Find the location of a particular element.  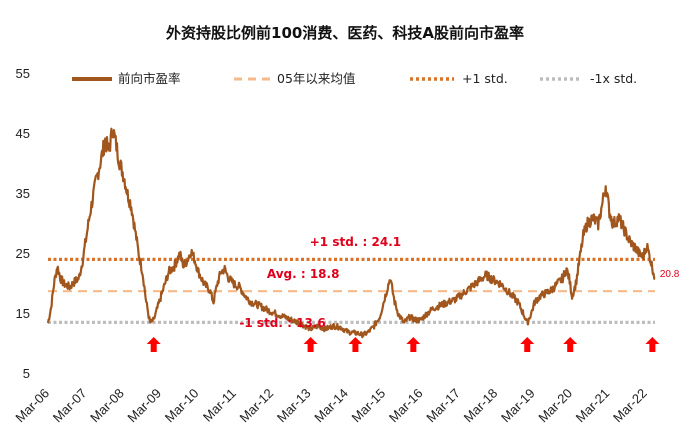

legend-label-plus1: +1 std. is located at coordinates (485, 78).